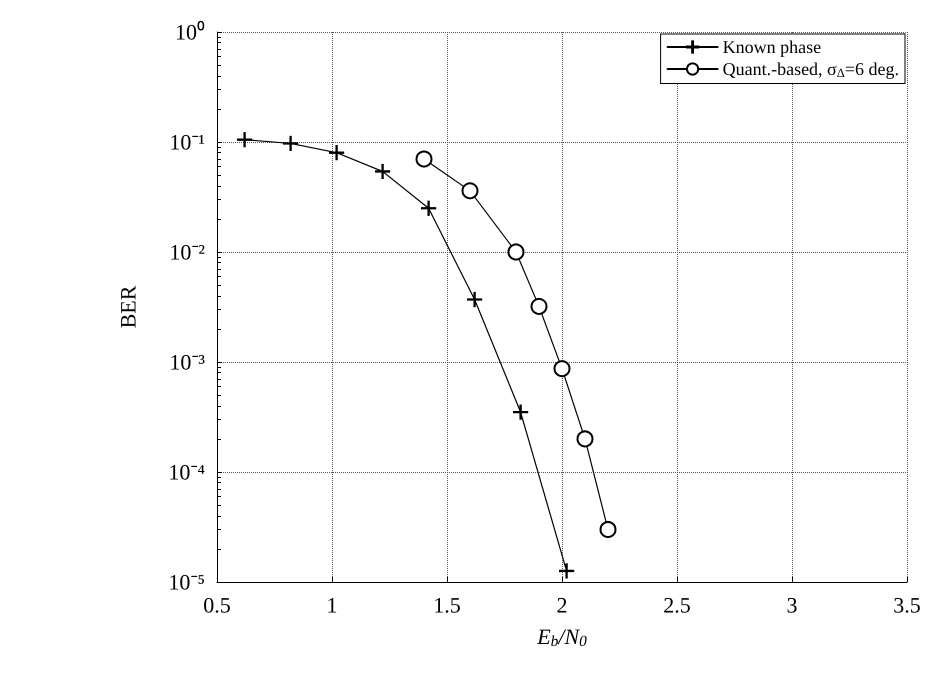 The width and height of the screenshot is (948, 685). What do you see at coordinates (187, 142) in the screenshot?
I see `y-tick-label: 10⁻¹` at bounding box center [187, 142].